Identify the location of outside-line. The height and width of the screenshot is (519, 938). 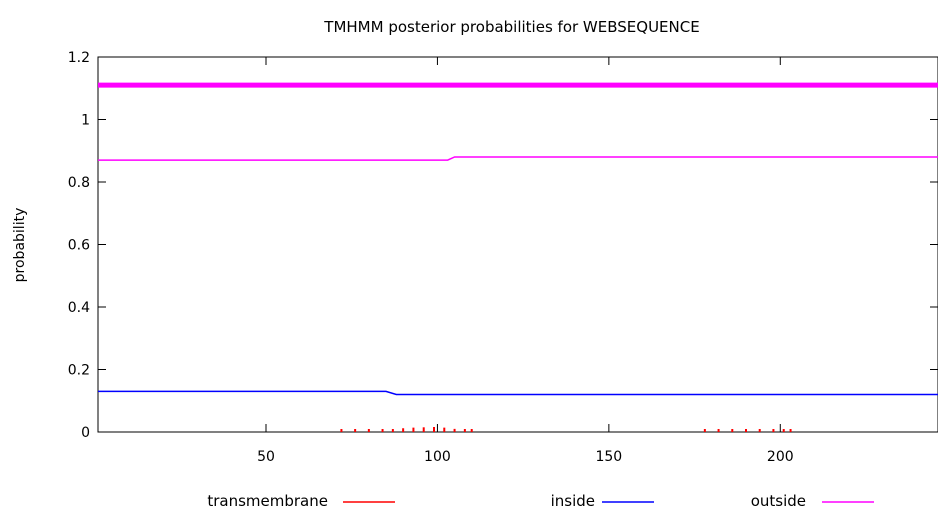
(518, 158).